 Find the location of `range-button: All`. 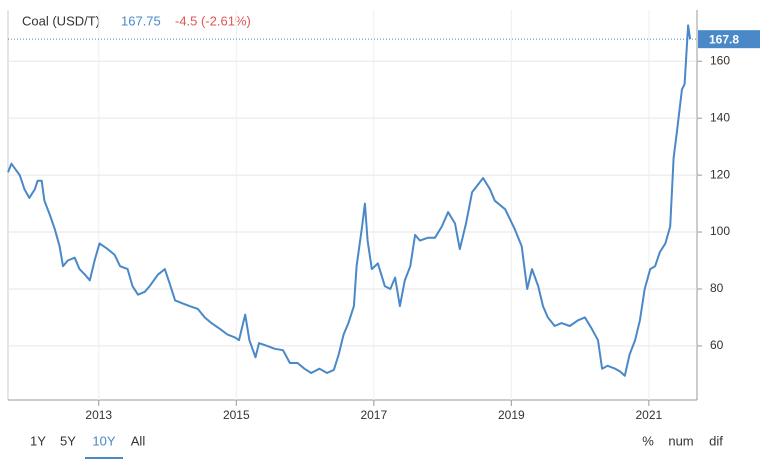

range-button: All is located at coordinates (138, 440).